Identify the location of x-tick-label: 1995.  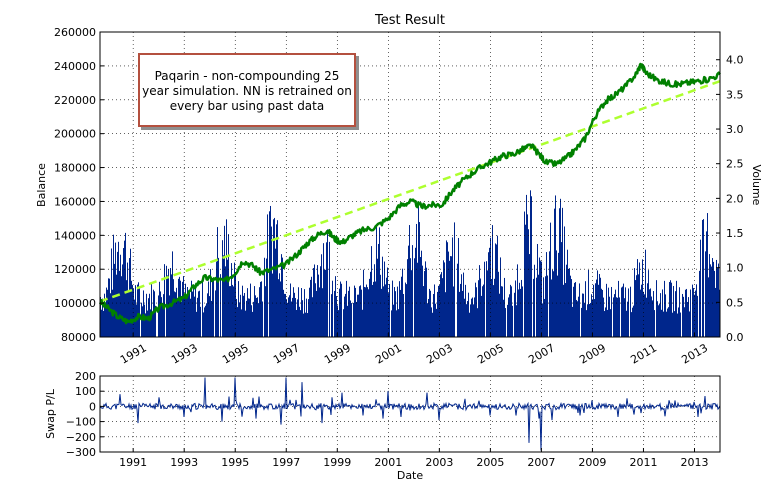
(235, 462).